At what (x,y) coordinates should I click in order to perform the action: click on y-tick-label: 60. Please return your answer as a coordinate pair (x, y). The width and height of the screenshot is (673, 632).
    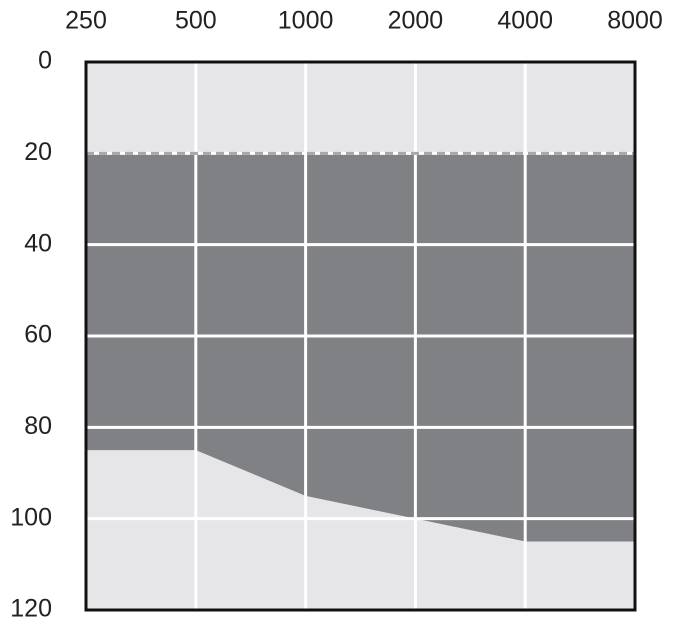
    Looking at the image, I should click on (38, 335).